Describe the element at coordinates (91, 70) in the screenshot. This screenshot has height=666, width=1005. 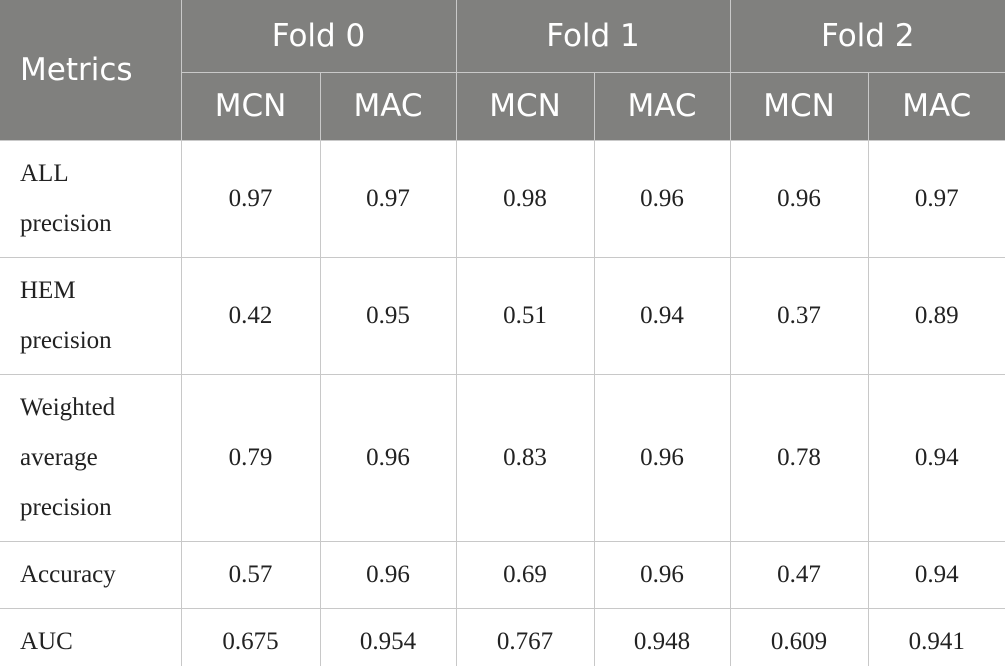
I see `corner-header: Metrics` at that location.